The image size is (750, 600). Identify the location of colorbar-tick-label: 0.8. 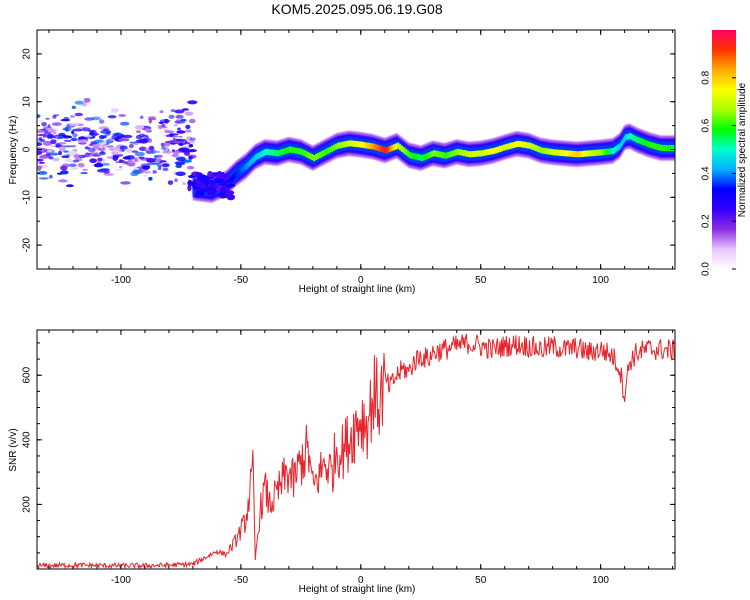
(706, 77).